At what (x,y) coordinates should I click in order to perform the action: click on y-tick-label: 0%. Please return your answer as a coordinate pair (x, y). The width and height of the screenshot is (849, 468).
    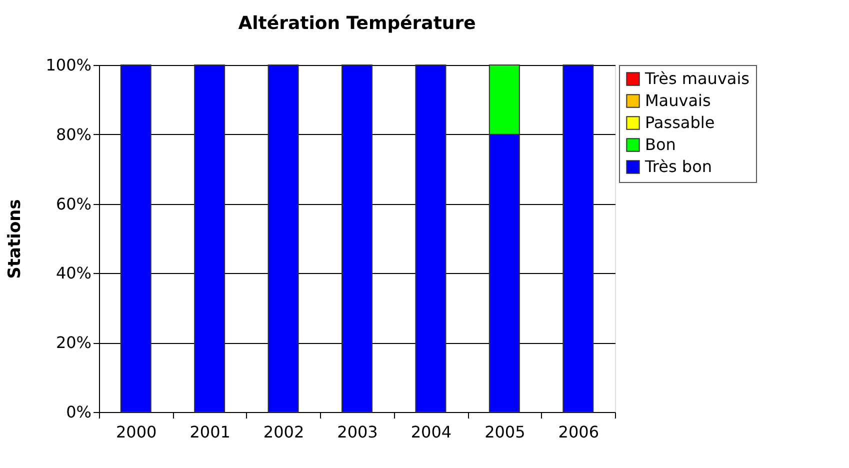
    Looking at the image, I should click on (79, 412).